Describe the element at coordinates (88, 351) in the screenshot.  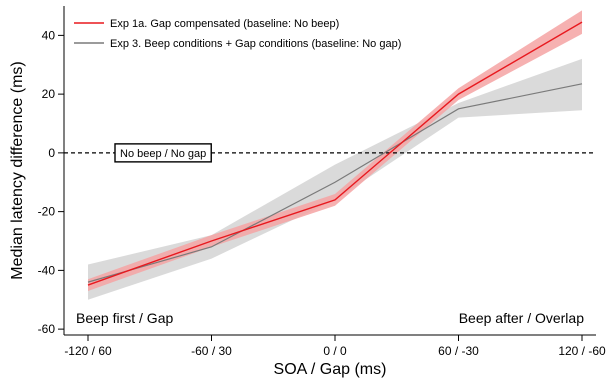
I see `x-tick-label: -120 / 60` at that location.